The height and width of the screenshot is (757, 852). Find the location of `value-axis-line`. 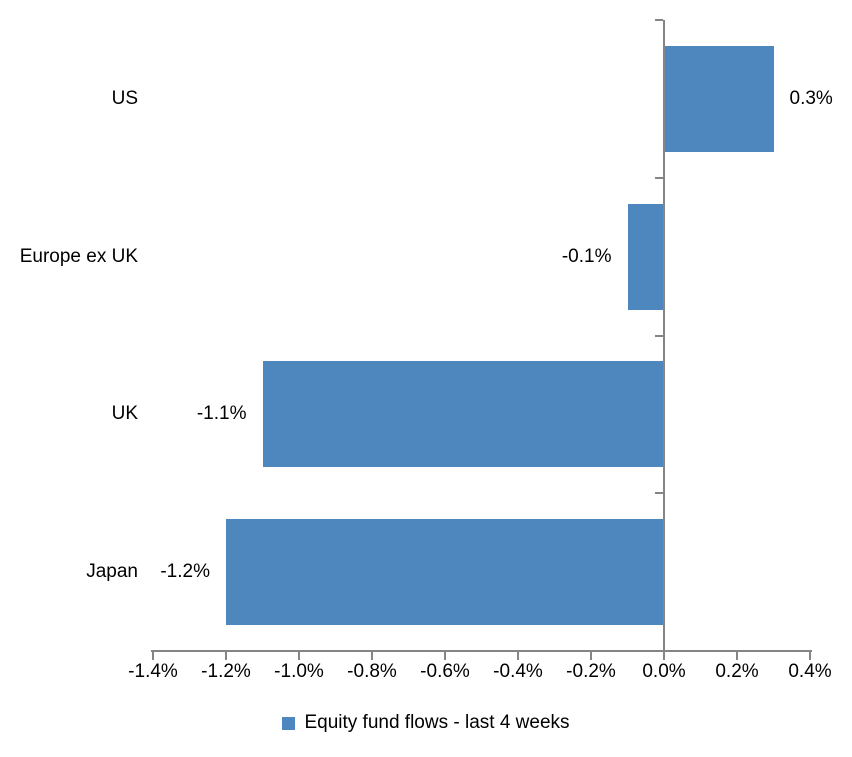

value-axis-line is located at coordinates (481, 651).